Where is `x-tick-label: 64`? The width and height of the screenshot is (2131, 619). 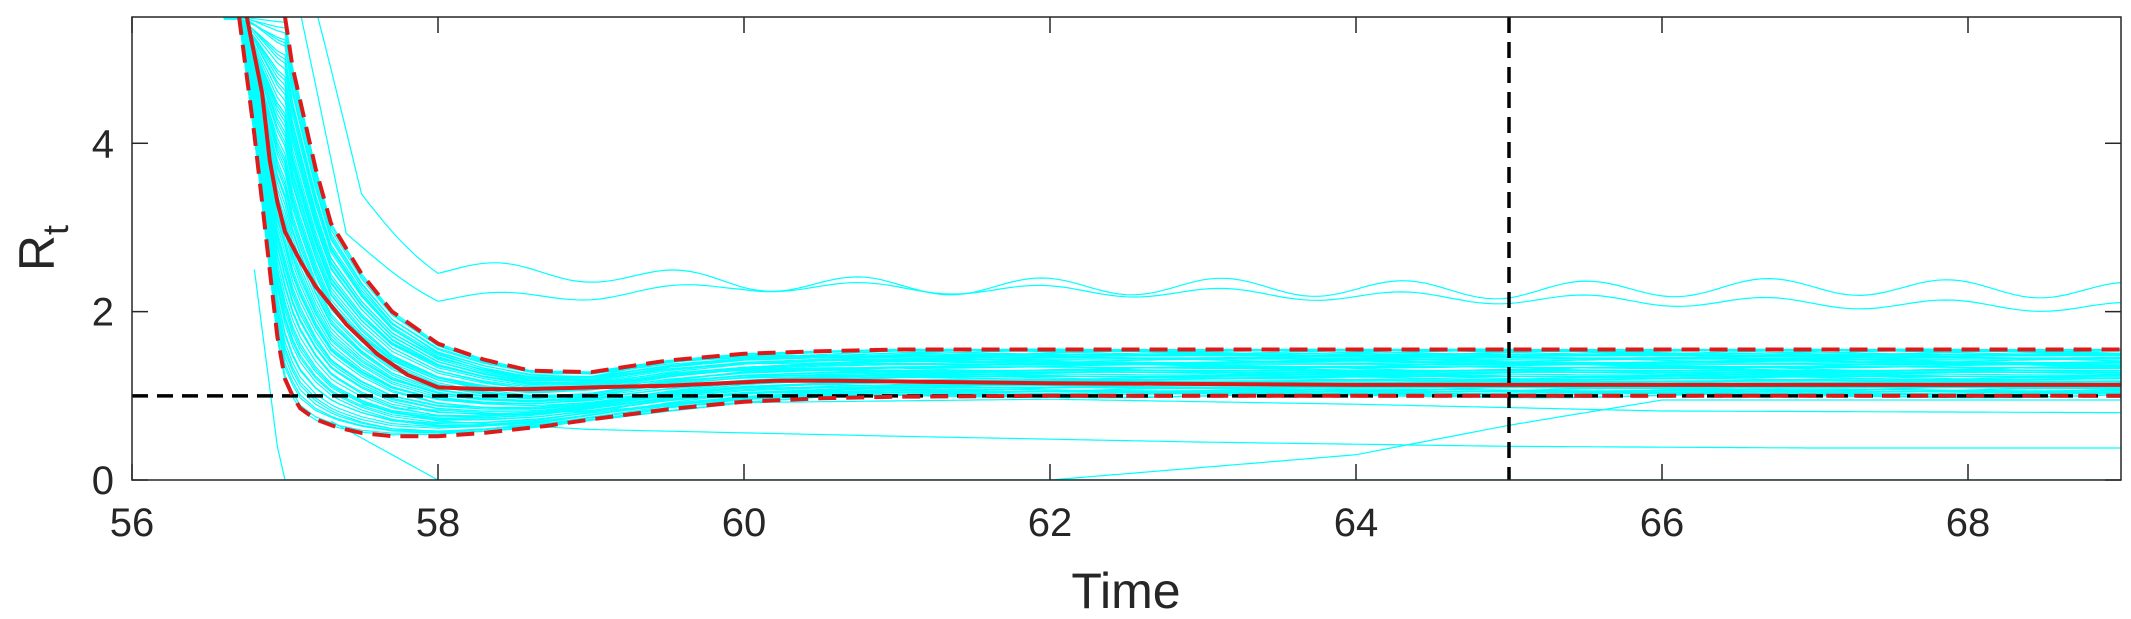 x-tick-label: 64 is located at coordinates (1356, 523).